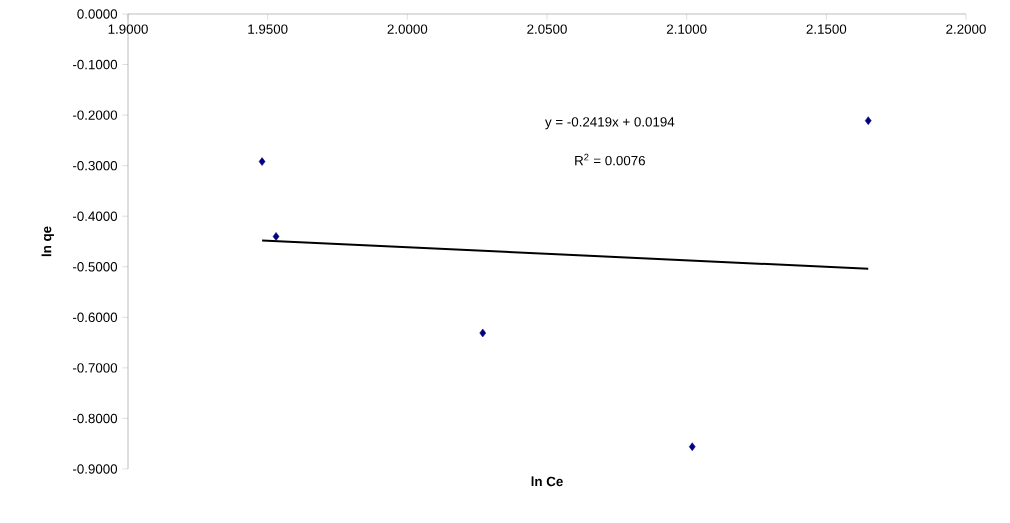  What do you see at coordinates (95, 216) in the screenshot?
I see `y-tick-label: -0.4000` at bounding box center [95, 216].